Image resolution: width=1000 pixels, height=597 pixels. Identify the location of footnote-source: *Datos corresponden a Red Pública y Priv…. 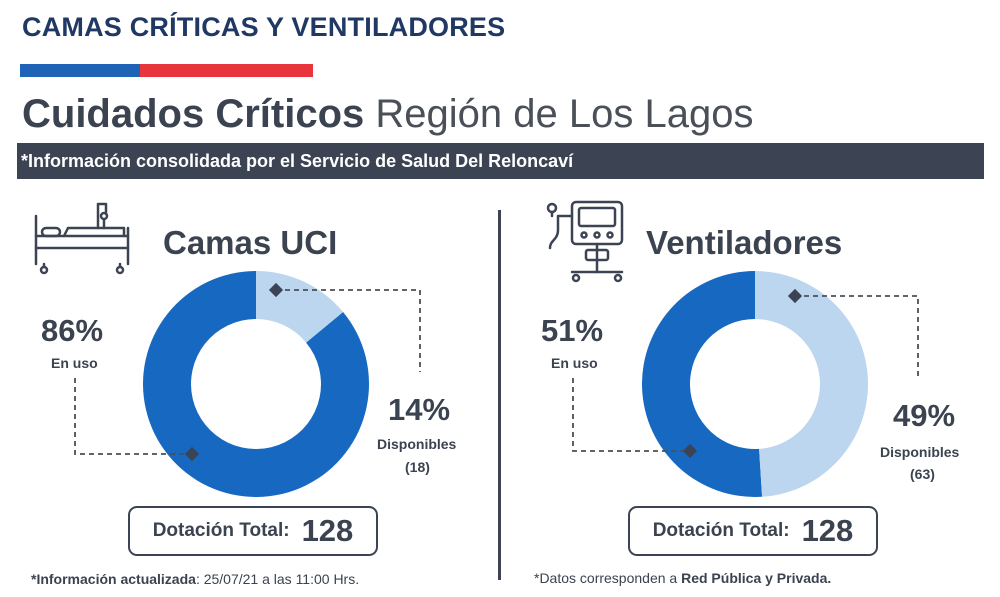
(682, 578).